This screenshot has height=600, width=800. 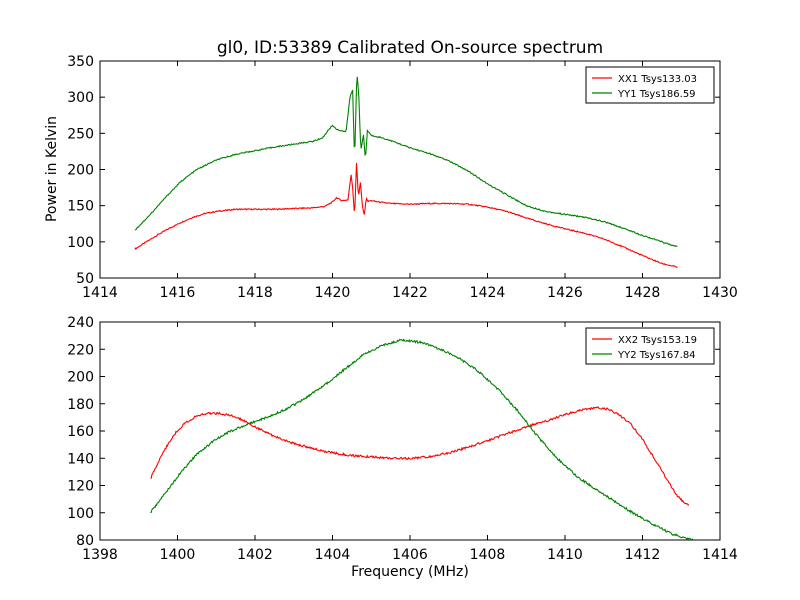 I want to click on y-tick-label: 150, so click(x=80, y=207).